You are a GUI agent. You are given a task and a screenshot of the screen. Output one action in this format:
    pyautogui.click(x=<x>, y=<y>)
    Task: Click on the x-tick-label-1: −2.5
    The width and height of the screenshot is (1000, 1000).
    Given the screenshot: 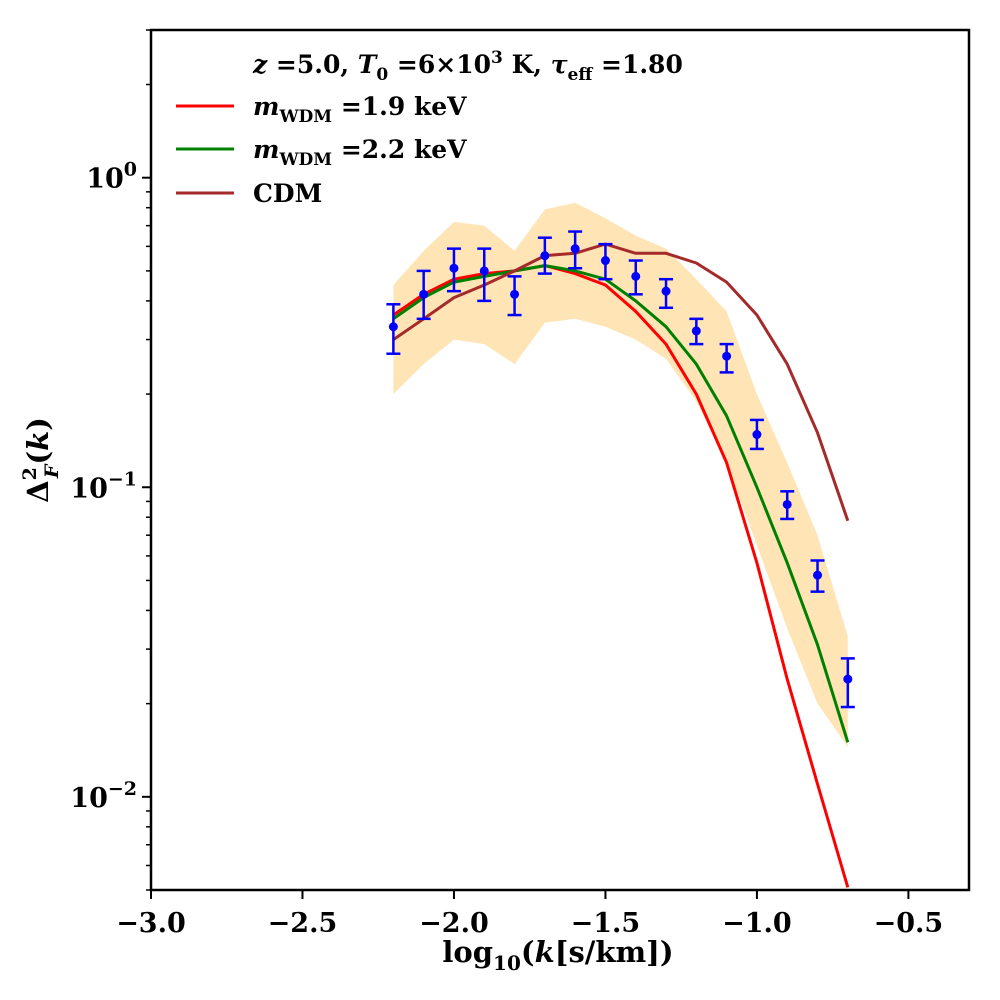 What is the action you would take?
    pyautogui.click(x=303, y=923)
    